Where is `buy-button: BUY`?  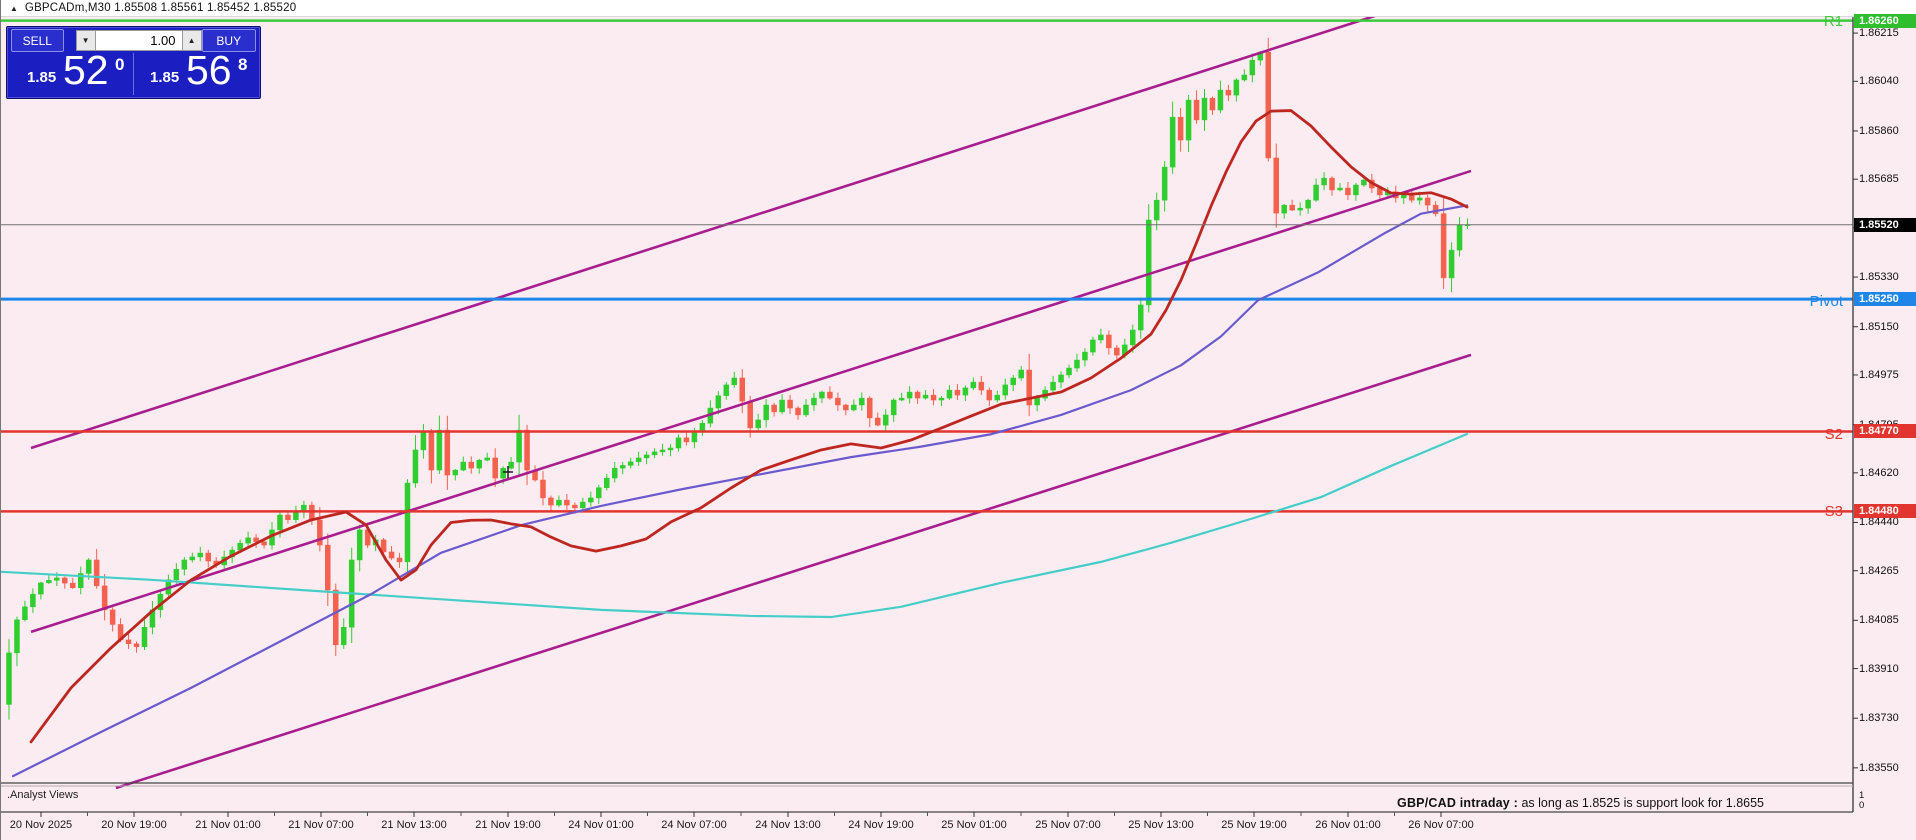 buy-button: BUY is located at coordinates (228, 40).